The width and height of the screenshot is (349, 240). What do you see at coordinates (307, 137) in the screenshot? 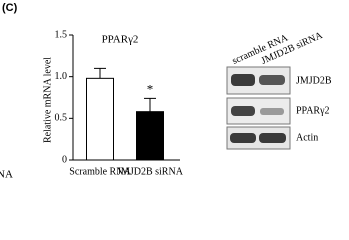
I see `blot-row-label: Actin` at bounding box center [307, 137].